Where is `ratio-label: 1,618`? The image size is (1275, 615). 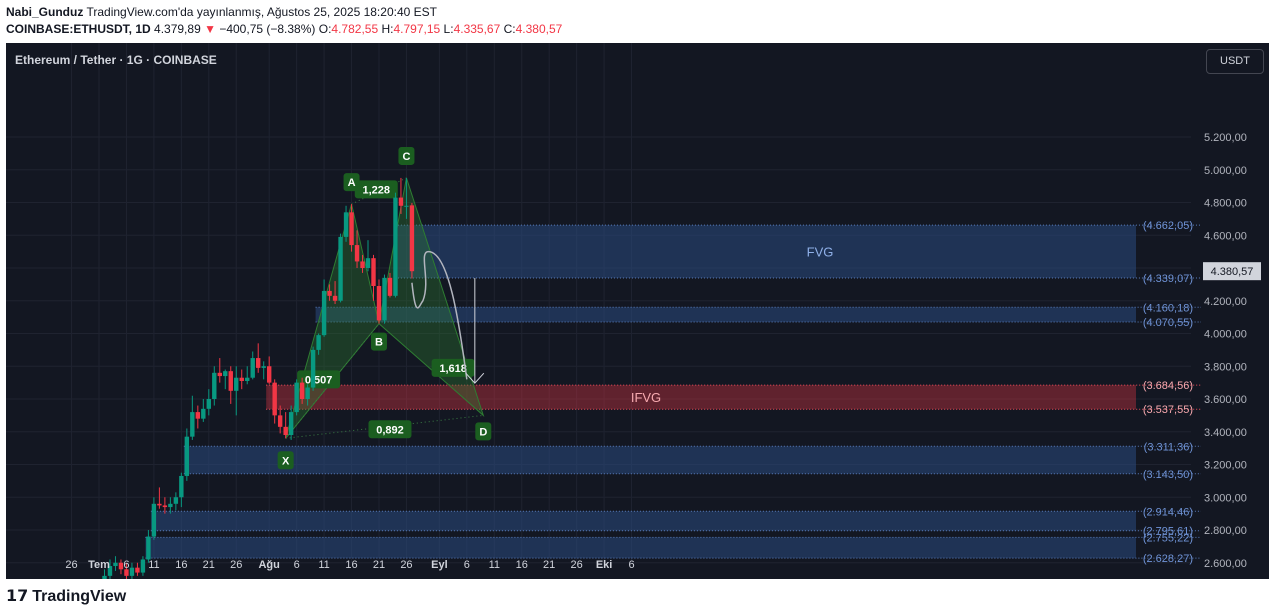
ratio-label: 1,618 is located at coordinates (453, 367).